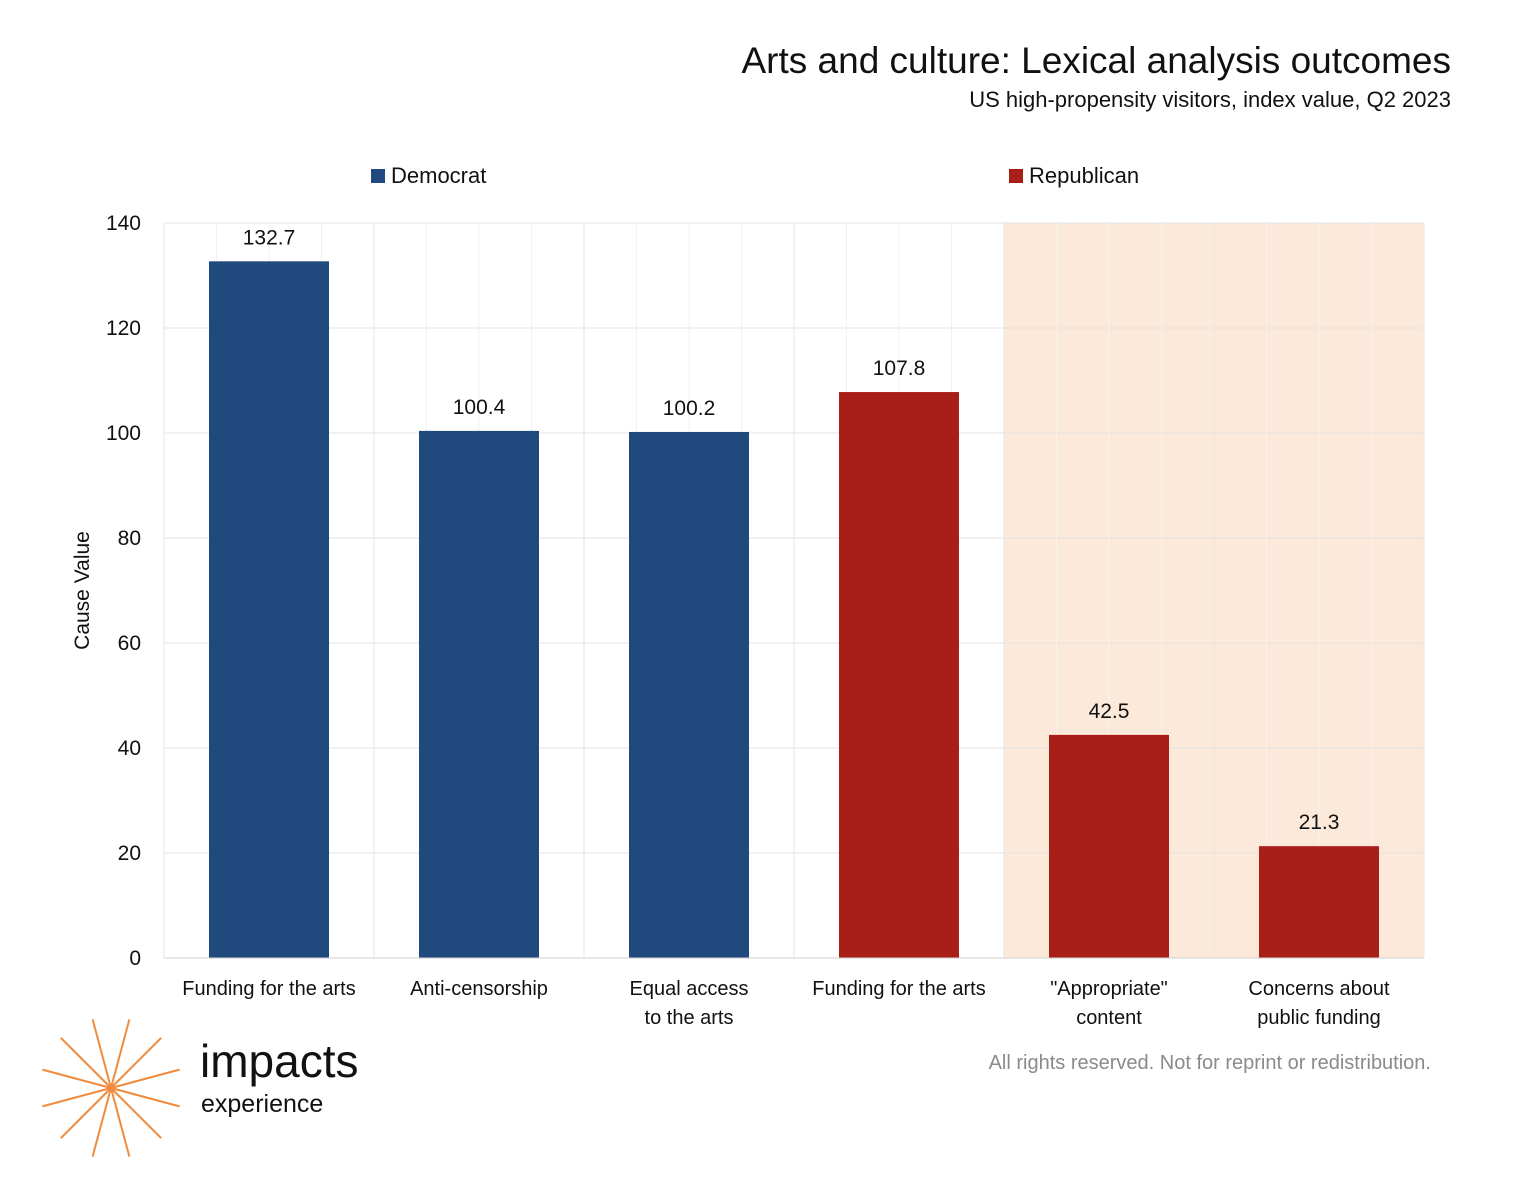  I want to click on logo-center-dot, so click(111, 1088).